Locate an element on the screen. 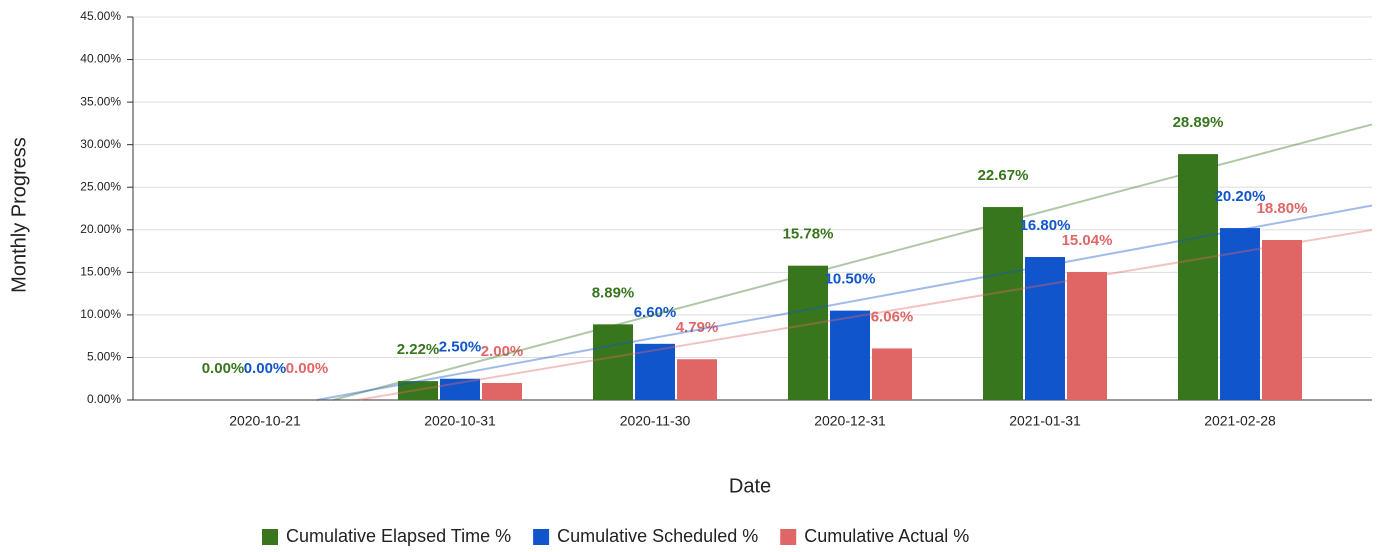  x-tick-label: 2020-11-30 is located at coordinates (655, 421).